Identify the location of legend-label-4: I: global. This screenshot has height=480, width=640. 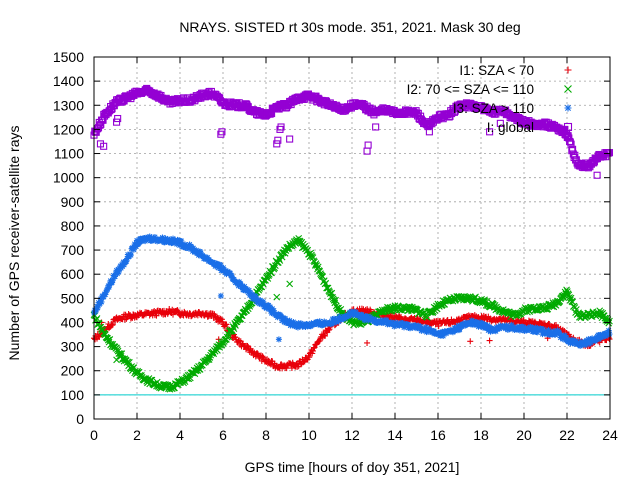
(510, 127).